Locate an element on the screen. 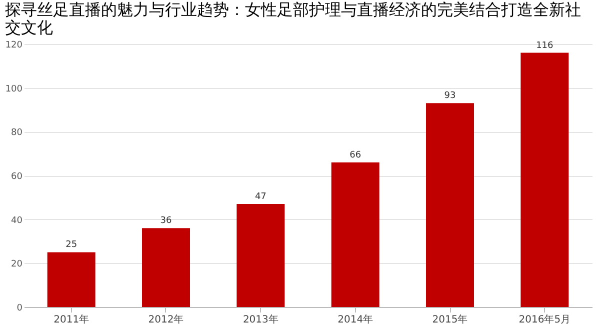  y-tick-label: 60 is located at coordinates (17, 177).